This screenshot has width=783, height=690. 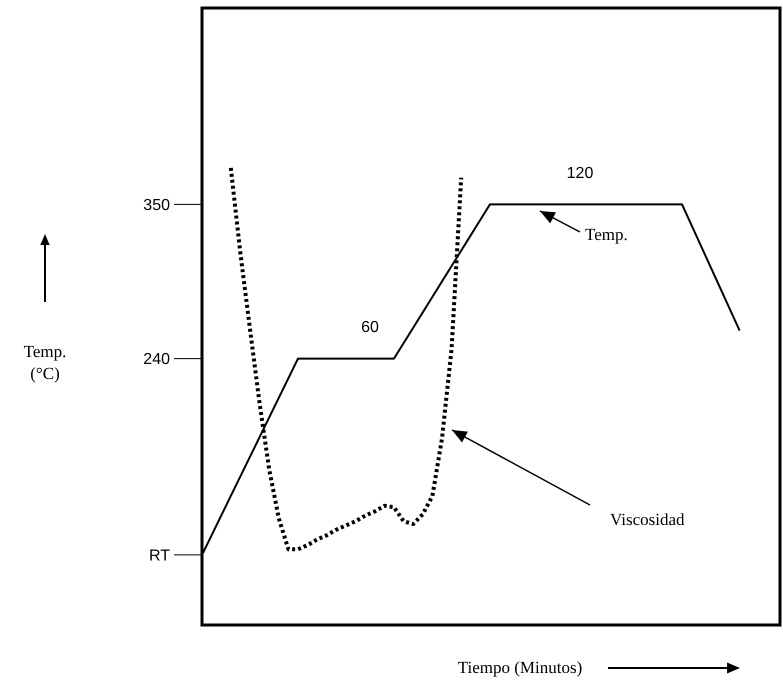 I want to click on annotation: 60, so click(x=370, y=327).